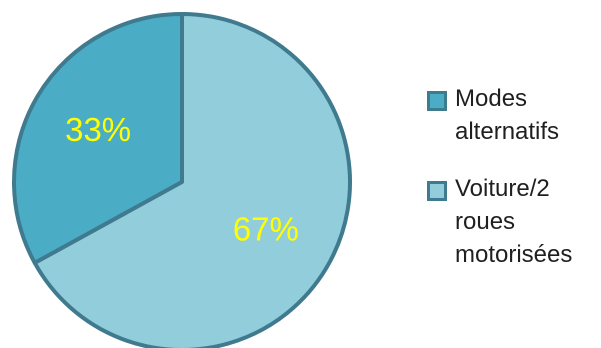 This screenshot has height=348, width=601. What do you see at coordinates (507, 115) in the screenshot?
I see `legend-label-modes-alternatifs: Modes alternatifs` at bounding box center [507, 115].